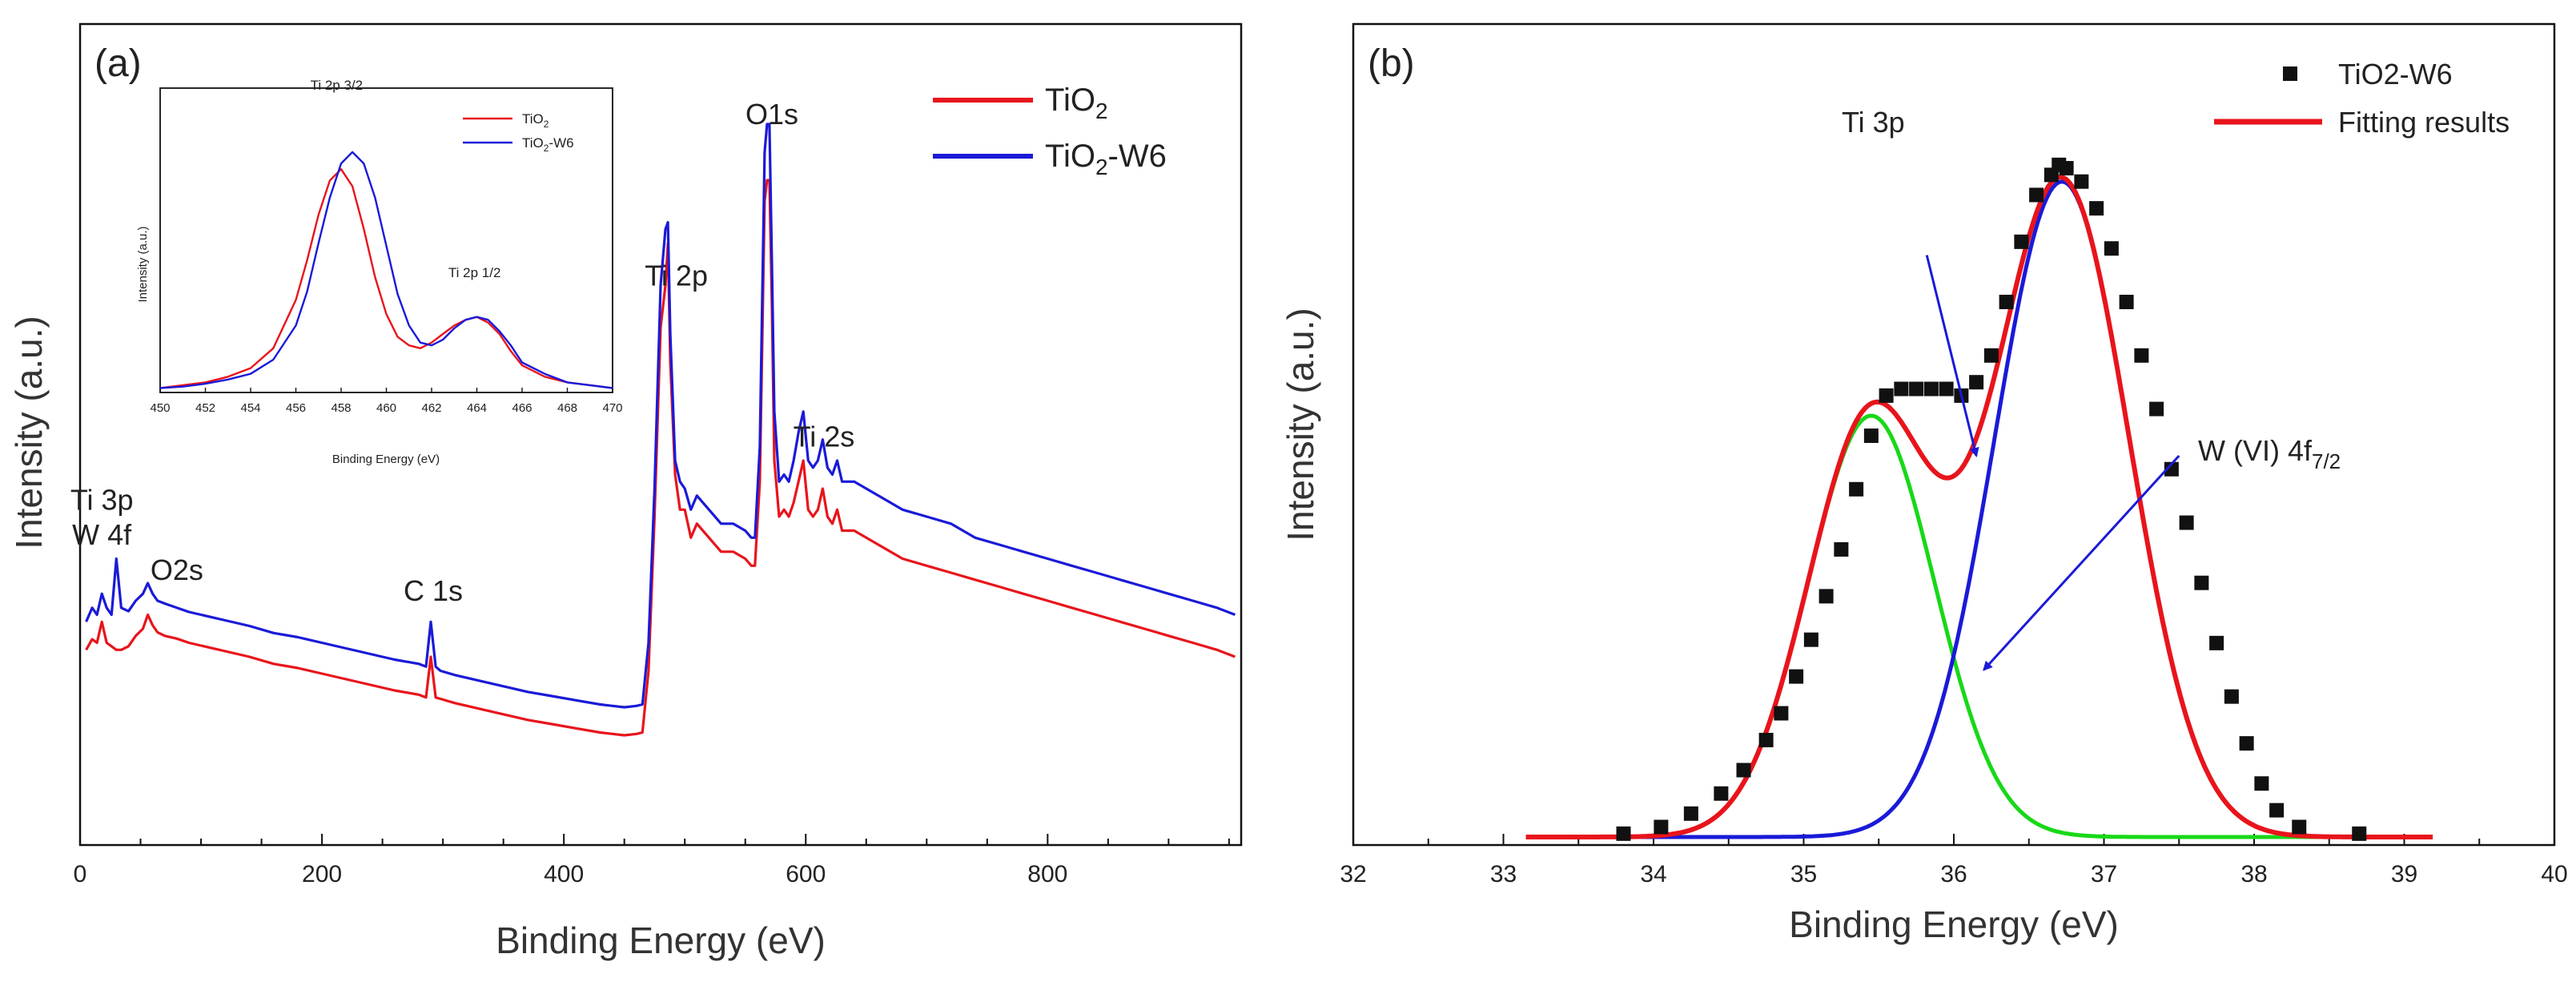 The image size is (2576, 990). What do you see at coordinates (1952, 356) in the screenshot?
I see `annotation-arrow` at bounding box center [1952, 356].